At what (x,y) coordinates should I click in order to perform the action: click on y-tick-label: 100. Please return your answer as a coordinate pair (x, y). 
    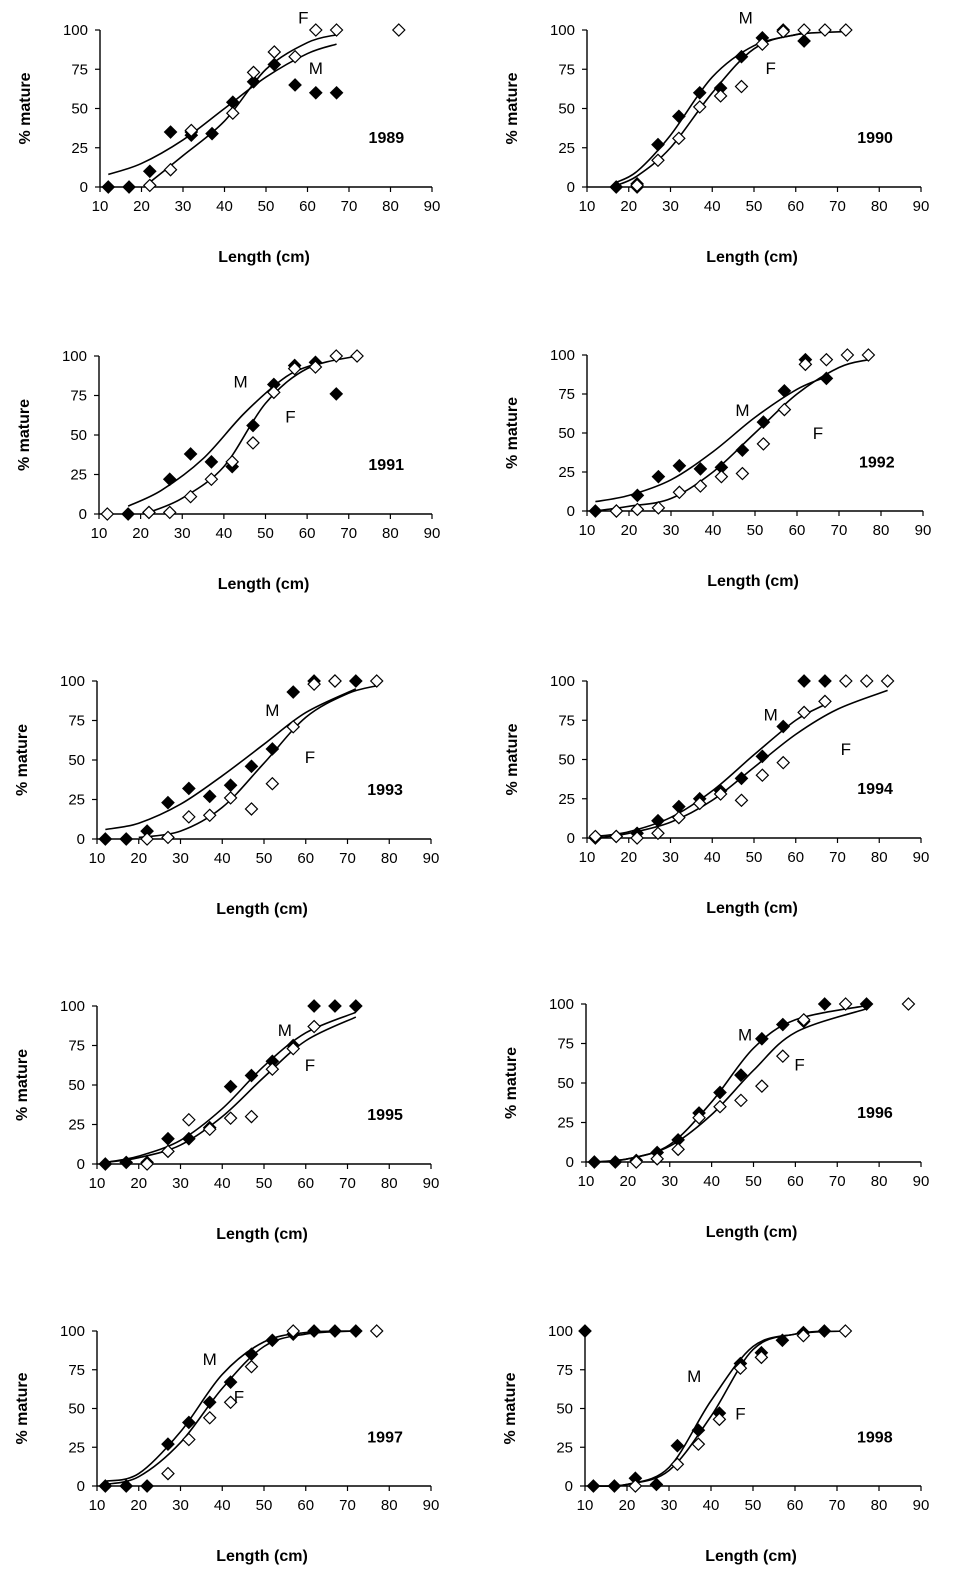
    Looking at the image, I should click on (560, 1331).